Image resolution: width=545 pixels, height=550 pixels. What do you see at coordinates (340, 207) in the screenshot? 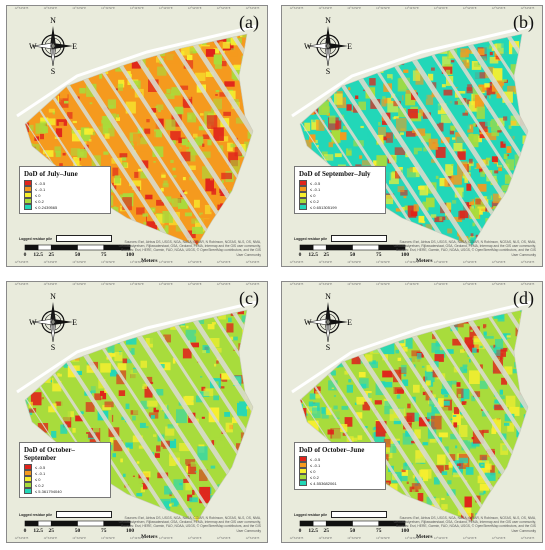
I see `legend-item: ≤ 0.651305199` at bounding box center [340, 207].